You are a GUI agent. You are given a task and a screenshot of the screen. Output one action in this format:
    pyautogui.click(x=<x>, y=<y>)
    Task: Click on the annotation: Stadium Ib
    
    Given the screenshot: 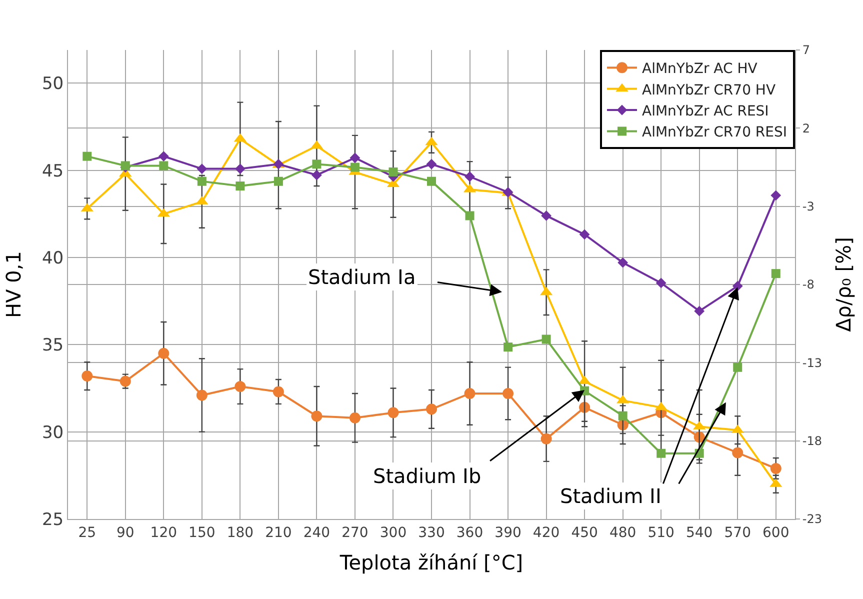 What is the action you would take?
    pyautogui.click(x=427, y=476)
    